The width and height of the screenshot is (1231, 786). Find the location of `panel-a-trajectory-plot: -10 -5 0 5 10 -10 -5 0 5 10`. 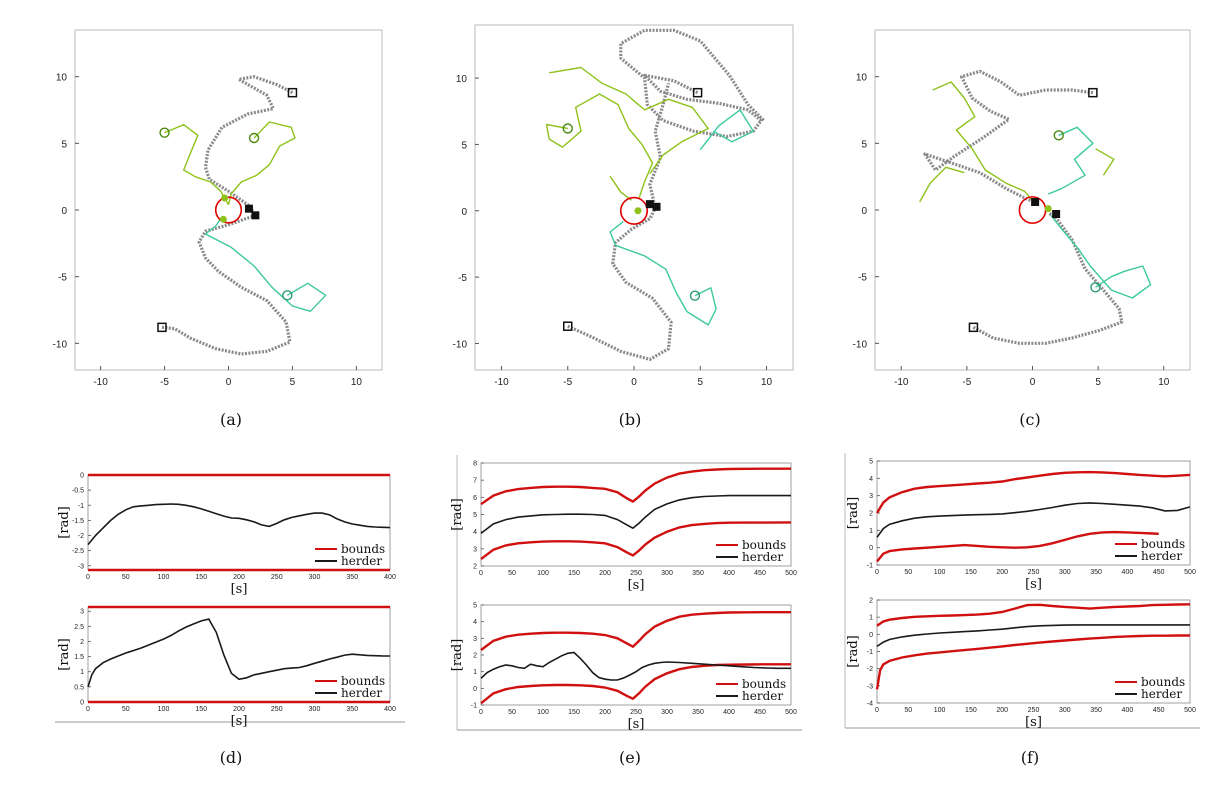

panel-a-trajectory-plot: -10 -5 0 5 10 -10 -5 0 5 10 is located at coordinates (218, 208).